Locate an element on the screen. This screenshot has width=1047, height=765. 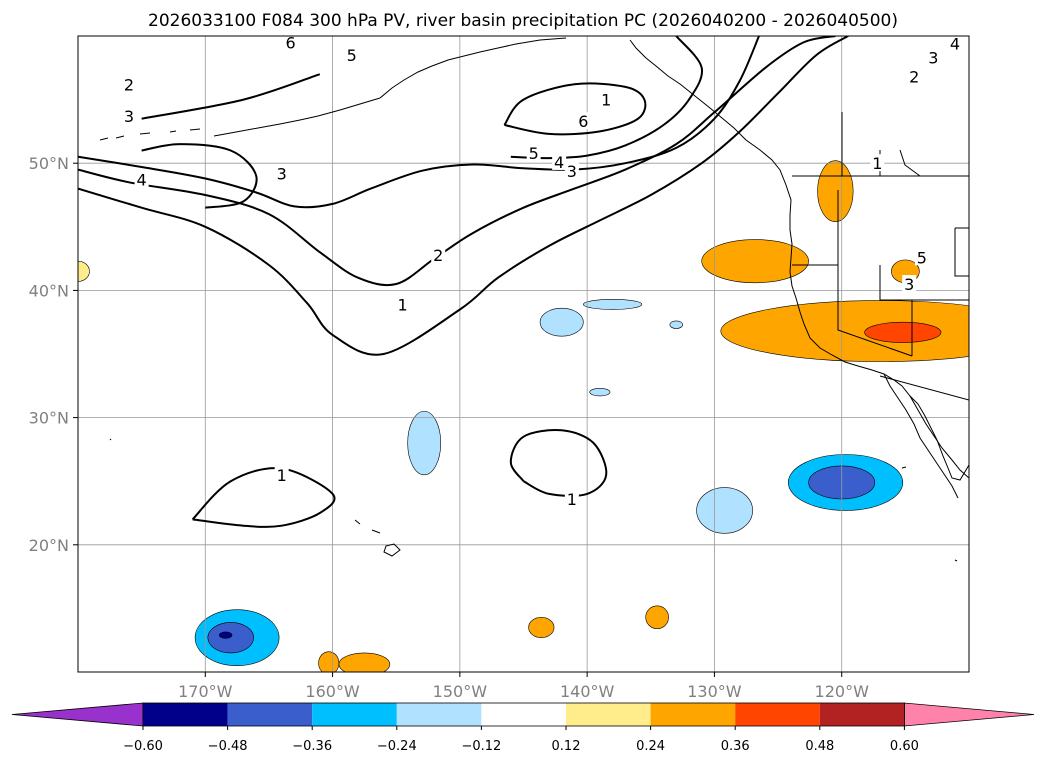
colorbar-tick-label: 0.24 is located at coordinates (650, 746).